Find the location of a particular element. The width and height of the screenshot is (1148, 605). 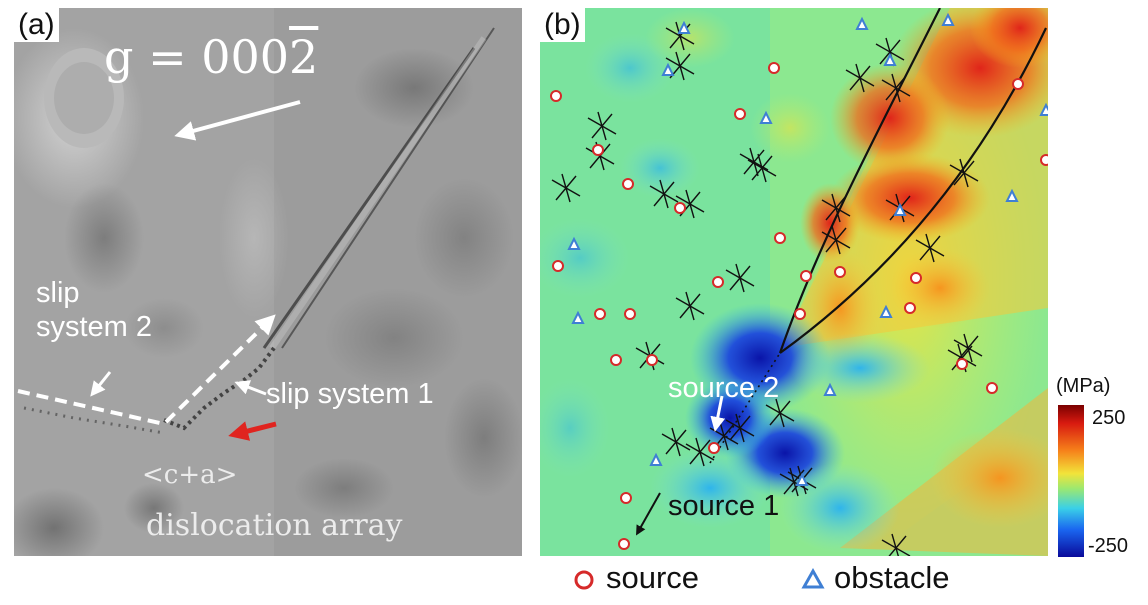

red-arrow-icon is located at coordinates (252, 431).